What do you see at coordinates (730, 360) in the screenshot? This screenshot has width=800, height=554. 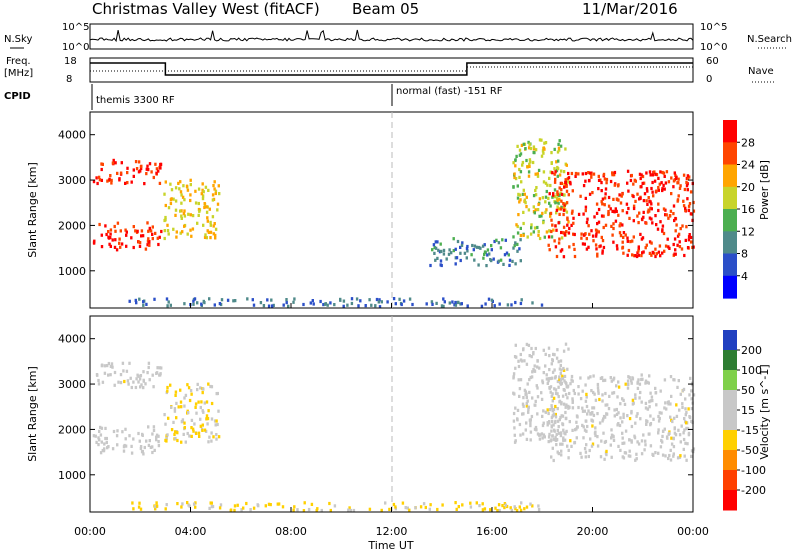 I see `colorbar-swatch` at bounding box center [730, 360].